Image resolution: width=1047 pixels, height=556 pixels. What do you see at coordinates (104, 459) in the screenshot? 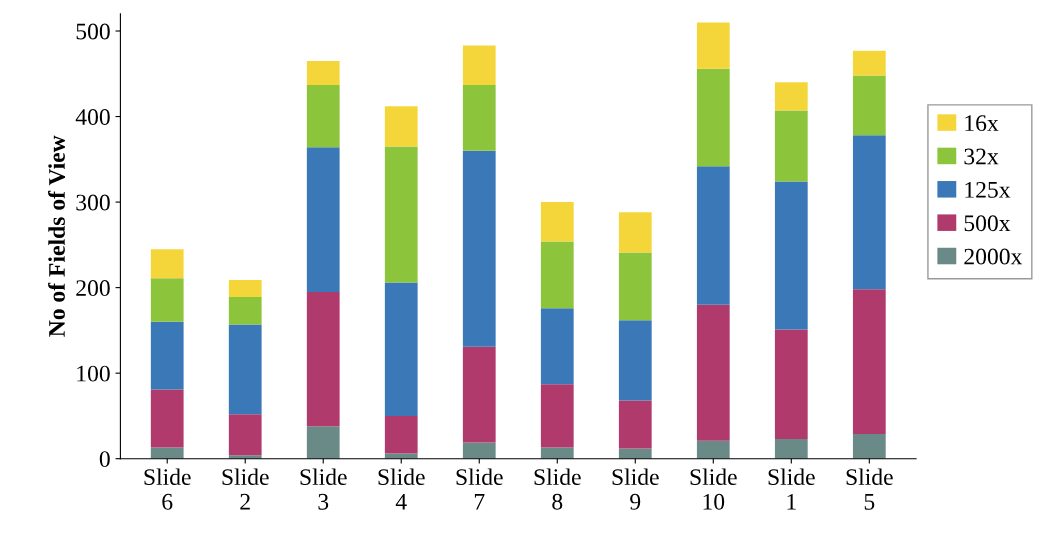
I see `y-tick-label: 0` at bounding box center [104, 459].